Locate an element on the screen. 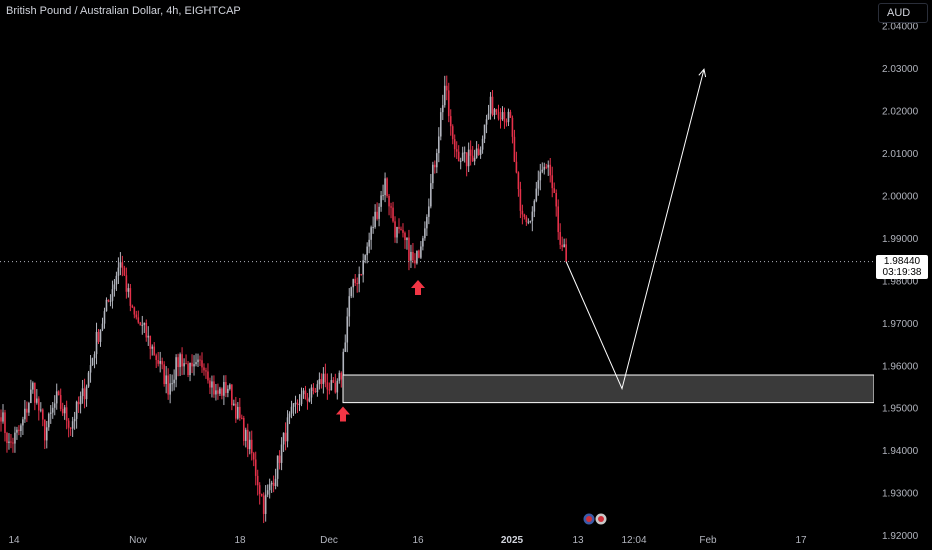 The image size is (932, 550). price-tick-label: 1.92000 is located at coordinates (900, 536).